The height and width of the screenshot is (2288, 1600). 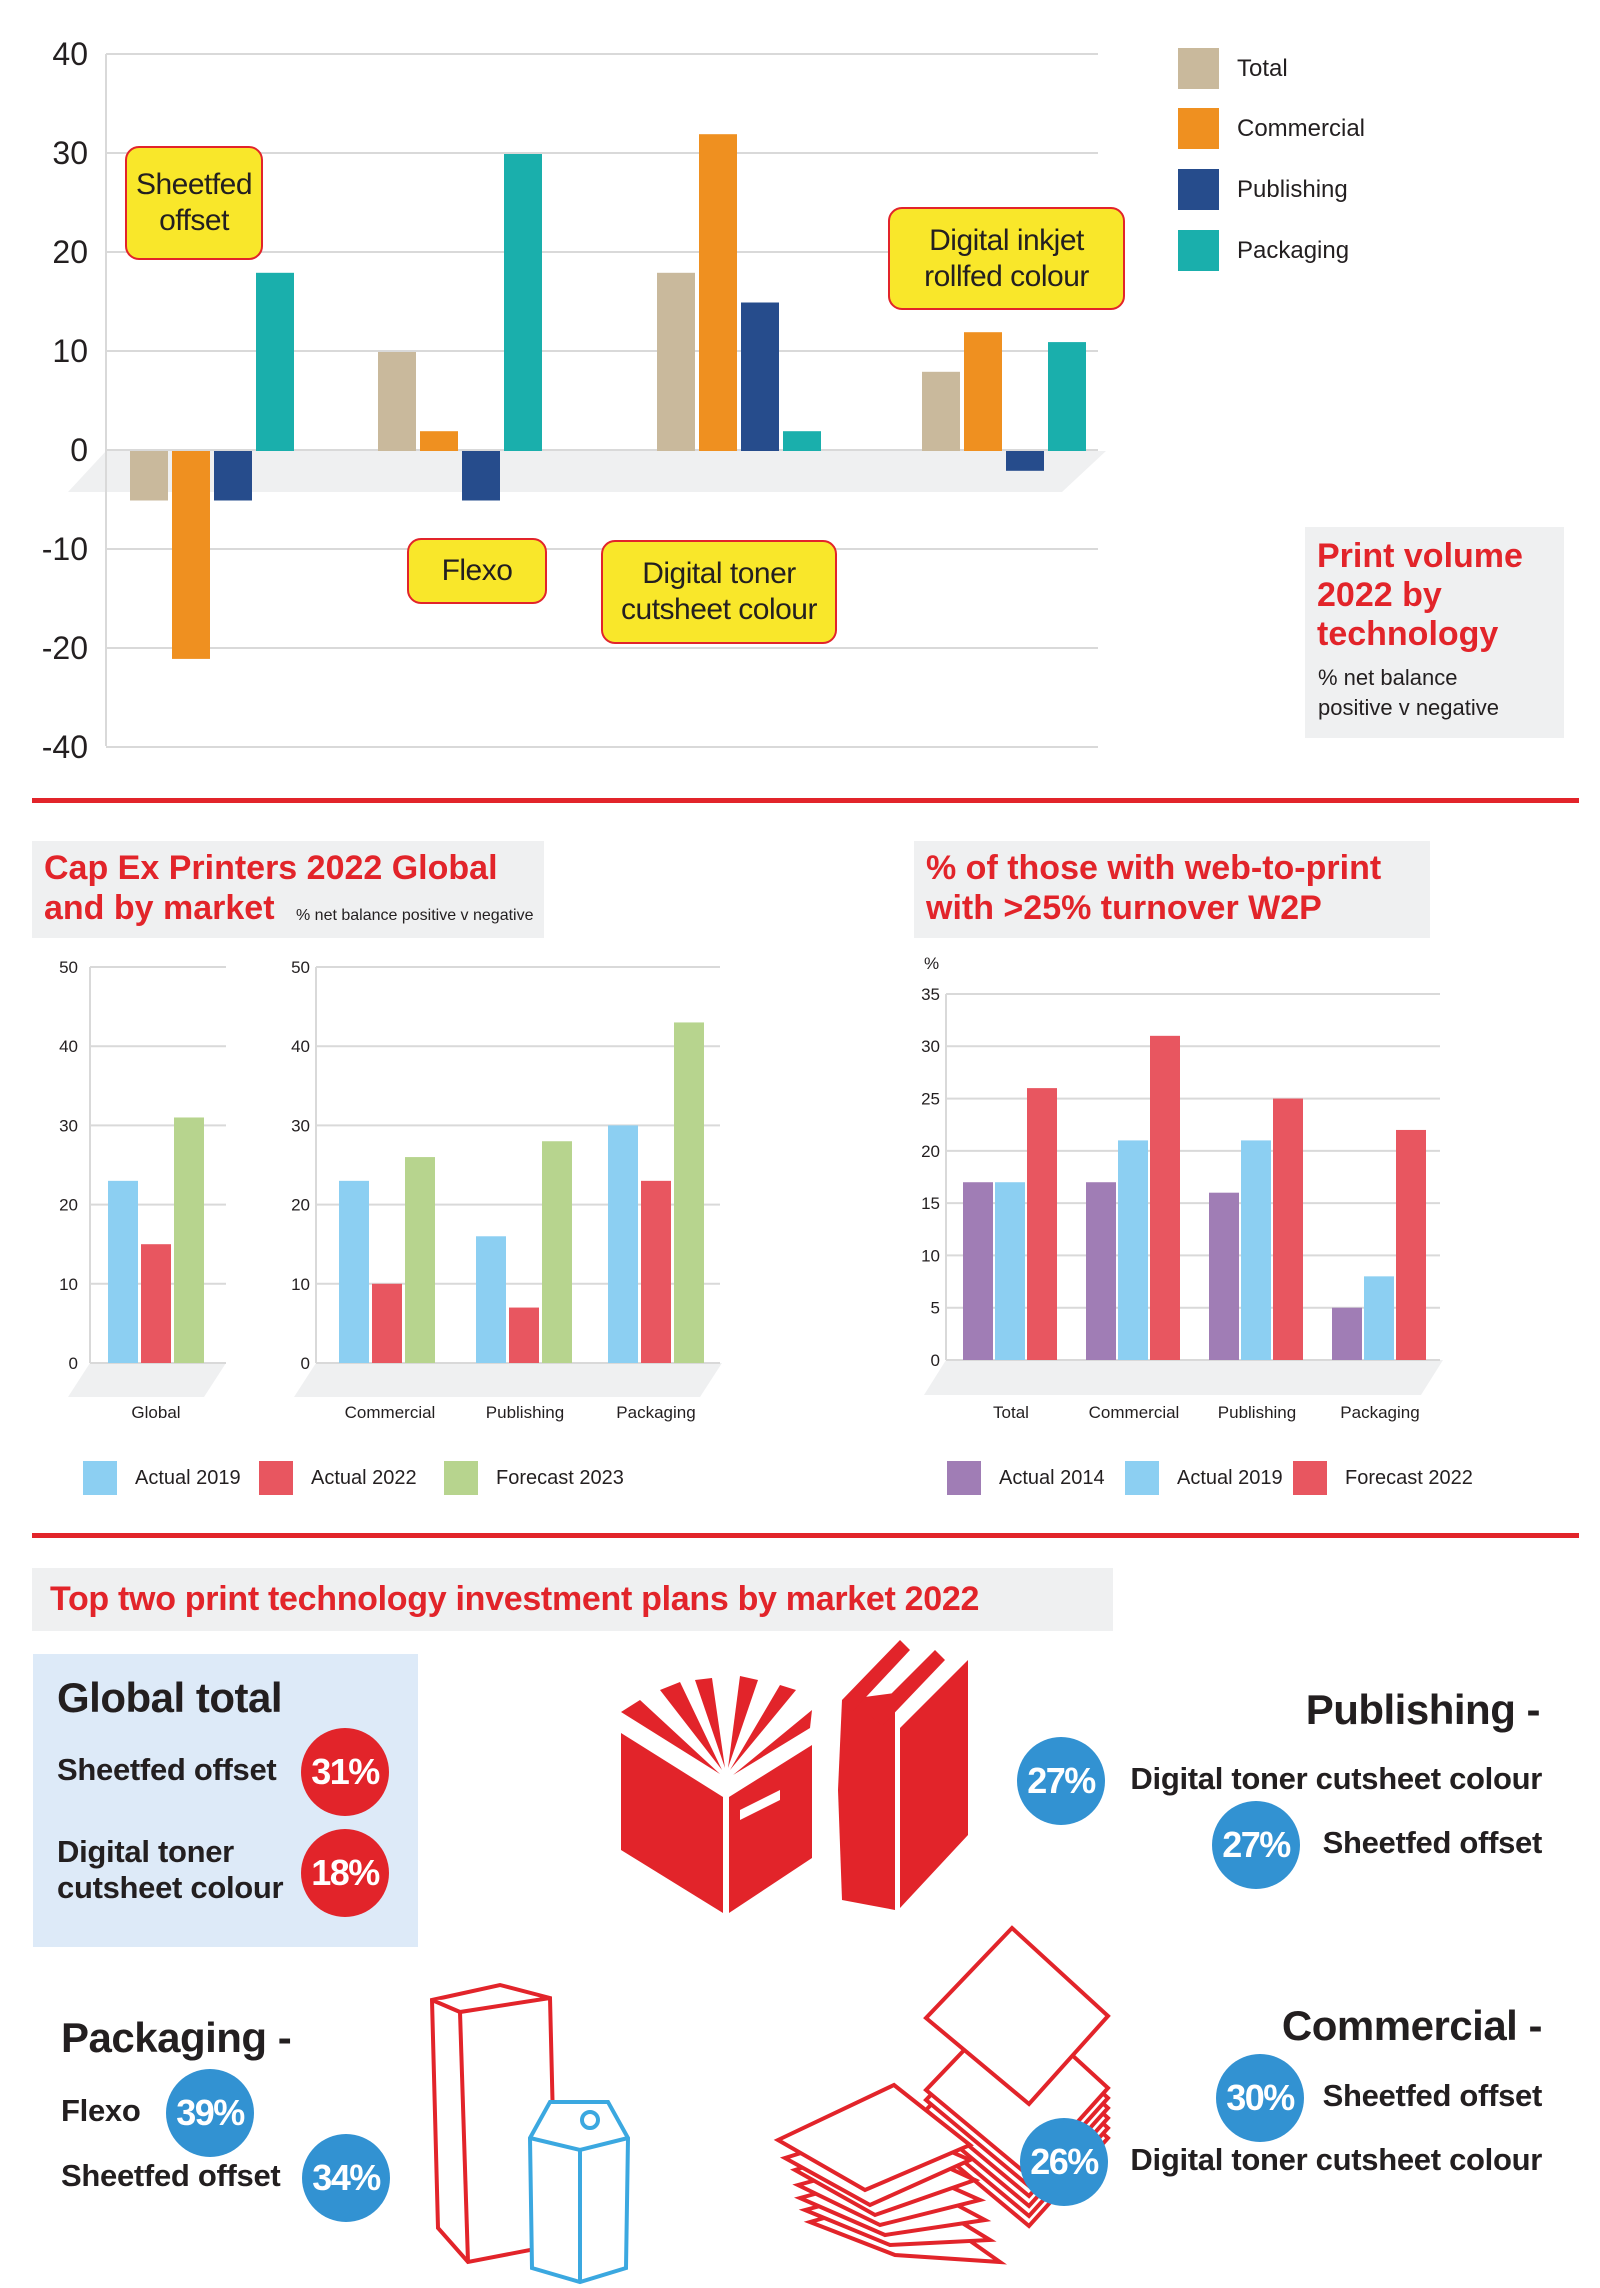 What do you see at coordinates (346, 2178) in the screenshot?
I see `percent-badge: 34%` at bounding box center [346, 2178].